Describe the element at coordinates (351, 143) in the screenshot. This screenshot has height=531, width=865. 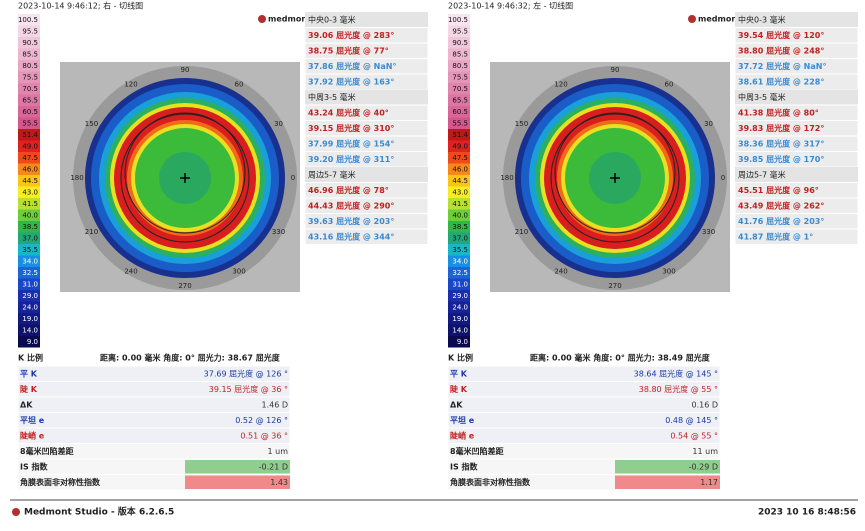
I see `zone-value: 37.99 屈光度 @ 154°` at that location.